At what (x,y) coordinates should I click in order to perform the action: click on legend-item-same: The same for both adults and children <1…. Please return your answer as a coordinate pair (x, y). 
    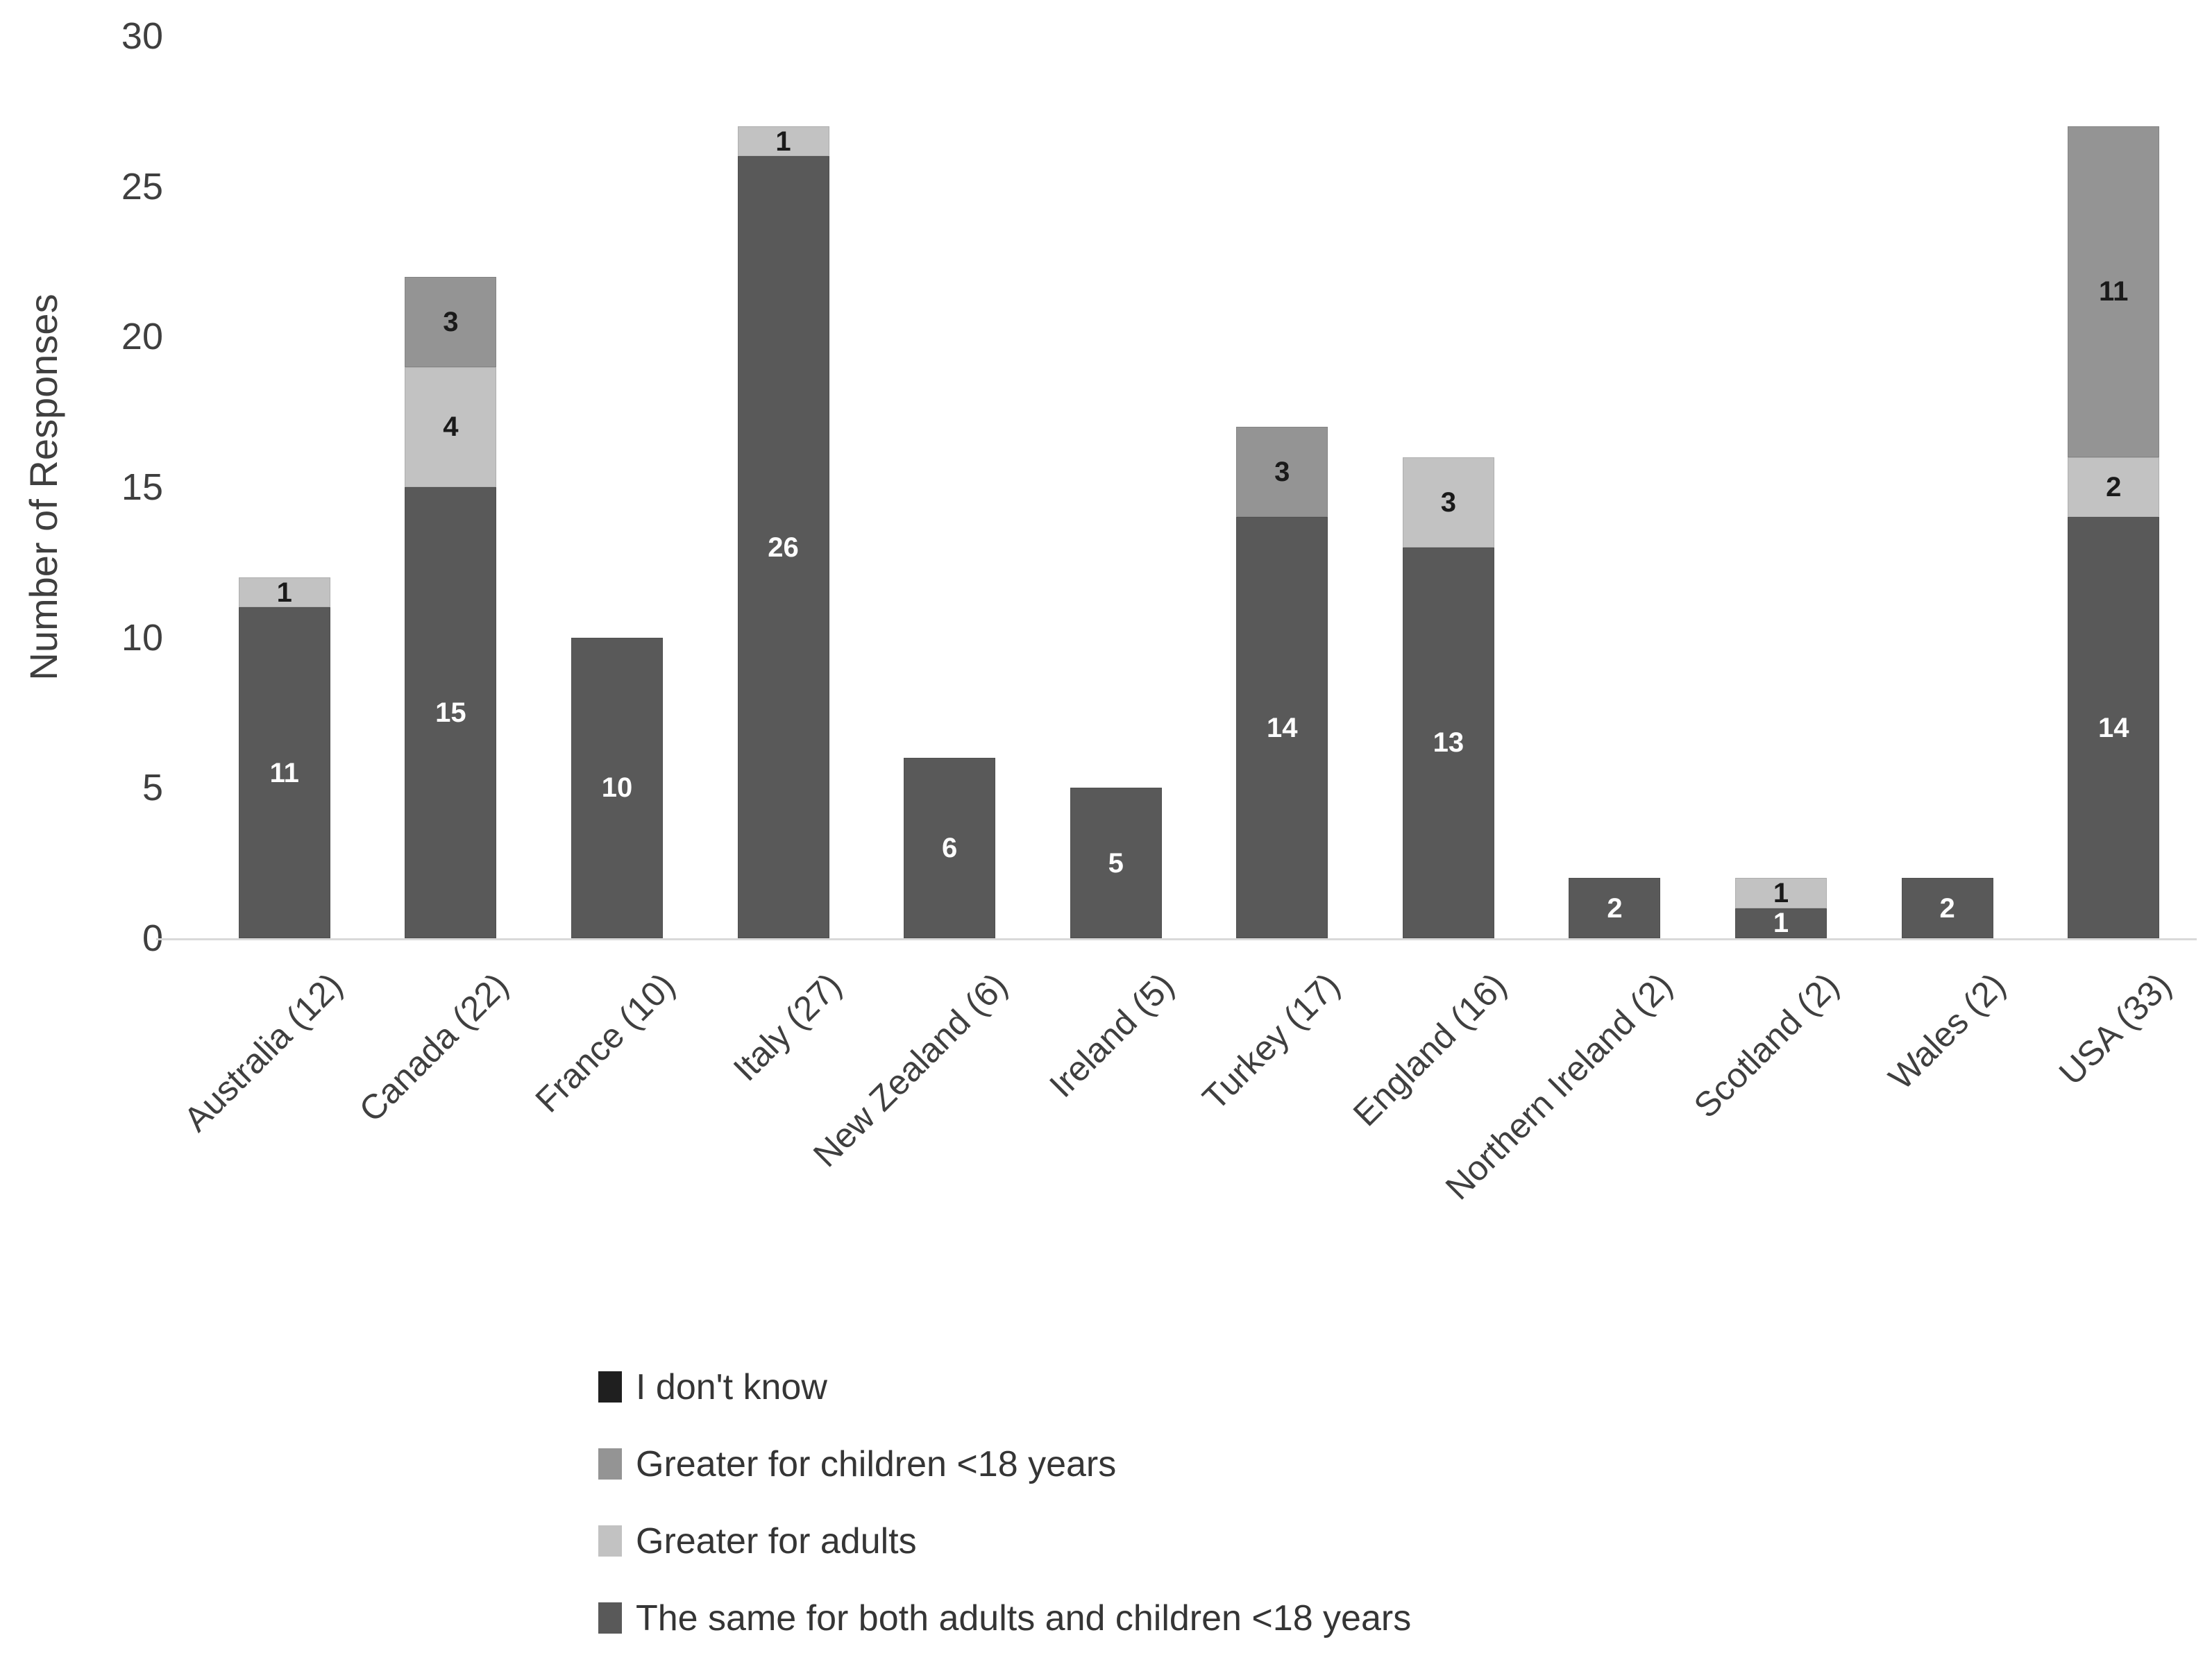
    Looking at the image, I should click on (1005, 1618).